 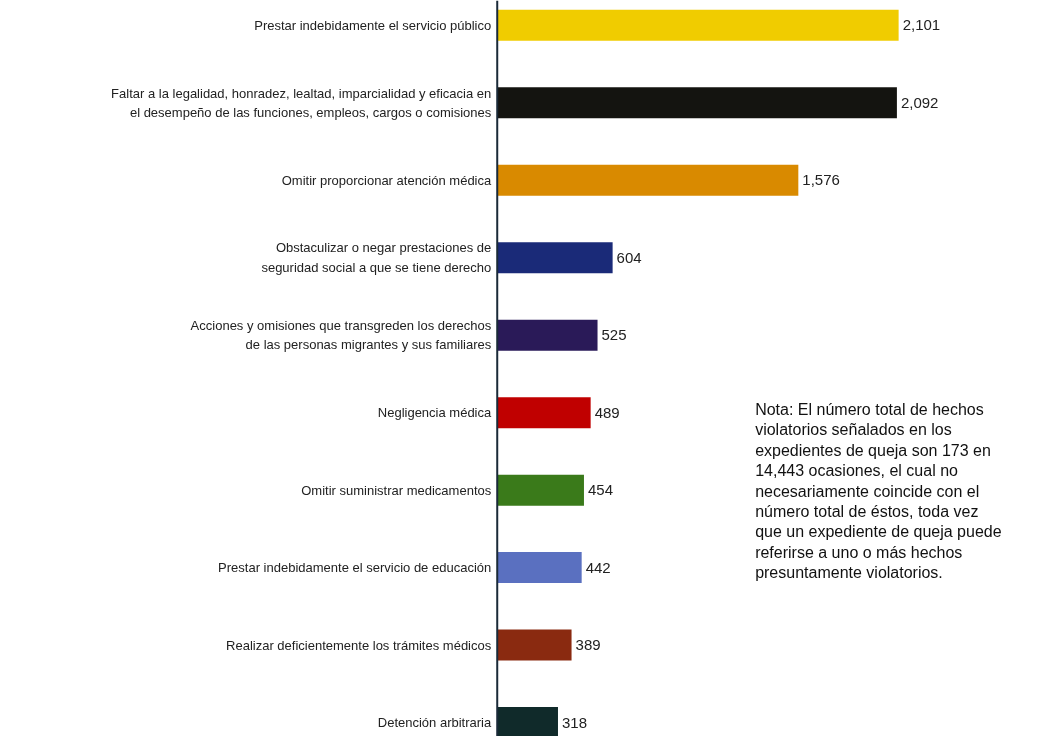 What do you see at coordinates (434, 413) in the screenshot?
I see `y-tick-label: Negligencia médica` at bounding box center [434, 413].